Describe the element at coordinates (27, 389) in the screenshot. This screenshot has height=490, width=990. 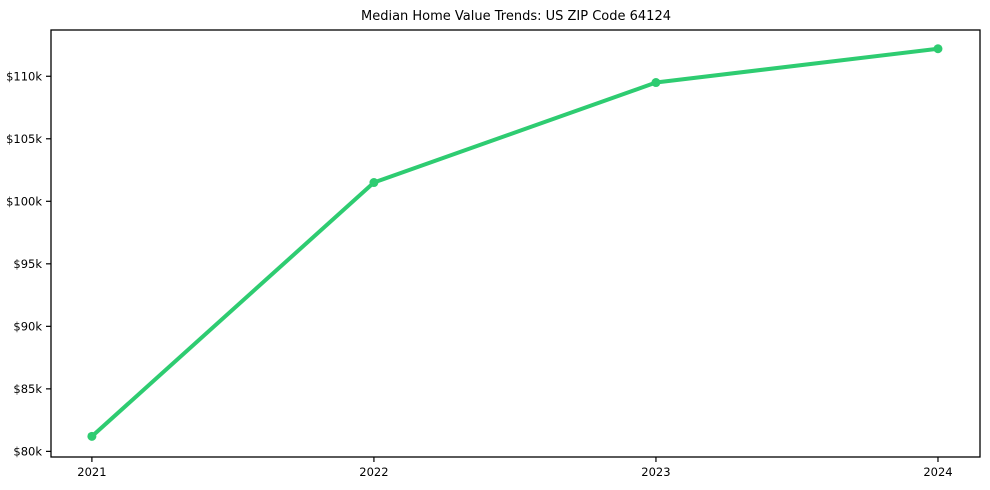
I see `y-tick-label: $85k` at that location.